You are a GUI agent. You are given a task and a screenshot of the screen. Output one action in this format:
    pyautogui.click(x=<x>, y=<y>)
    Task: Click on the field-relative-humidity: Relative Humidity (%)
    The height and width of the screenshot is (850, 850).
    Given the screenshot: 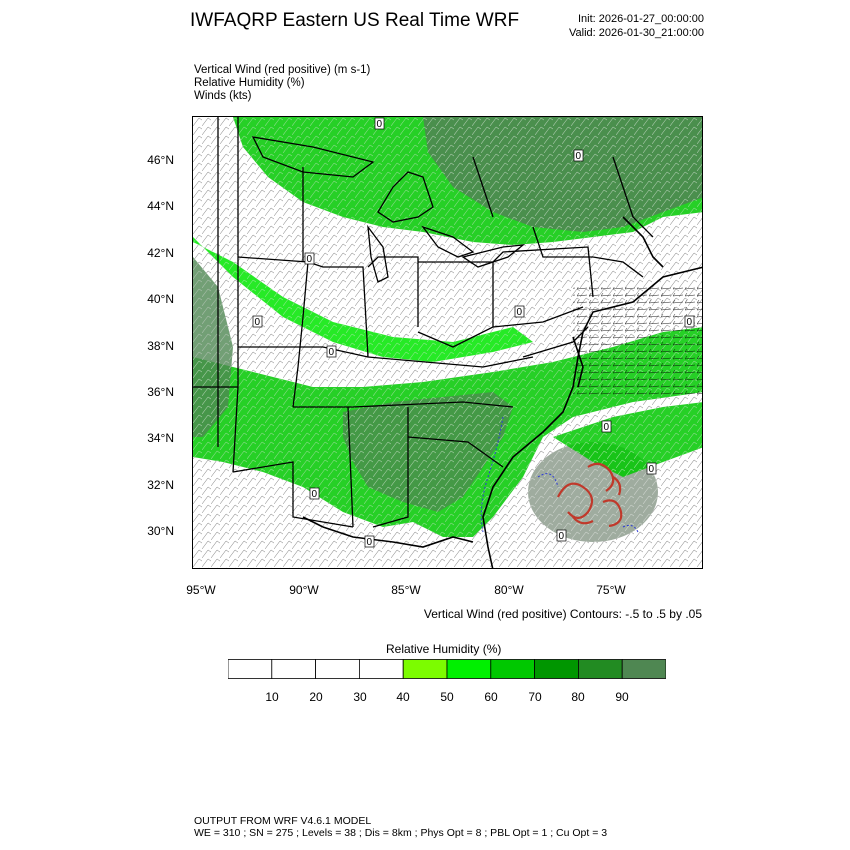 What is the action you would take?
    pyautogui.click(x=249, y=83)
    